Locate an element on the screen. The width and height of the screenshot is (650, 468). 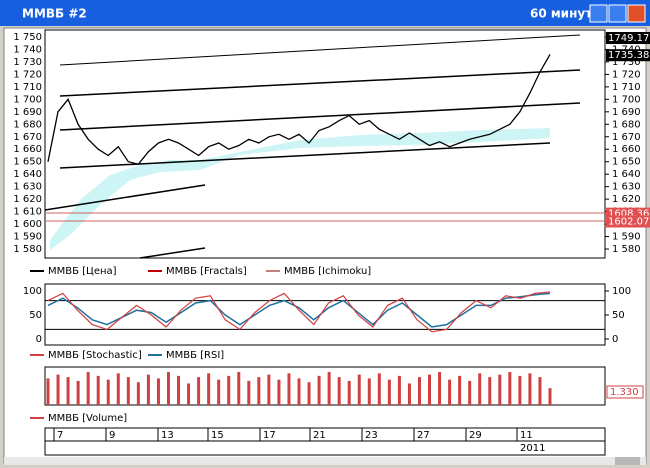
y-tick-label: 1 750 is located at coordinates (27, 37).